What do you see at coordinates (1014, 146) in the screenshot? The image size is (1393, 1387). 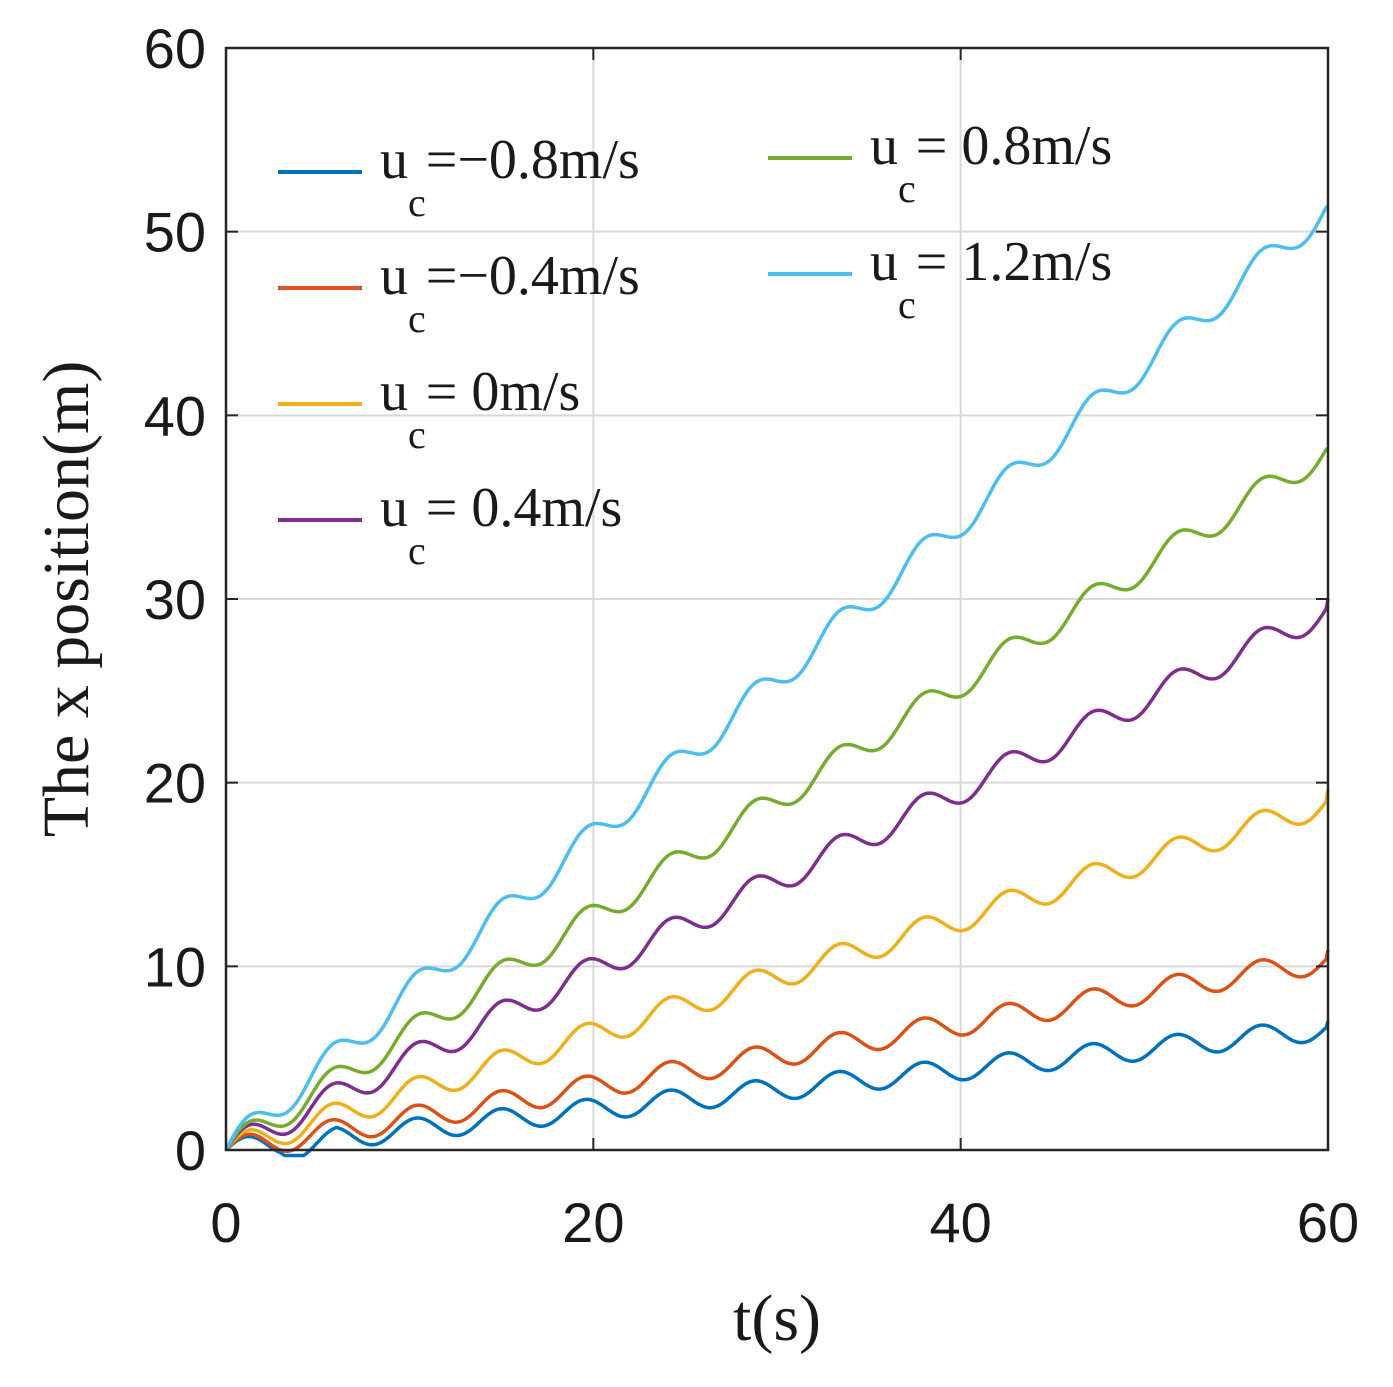 I see `legend-rest: = 0.8m/s` at bounding box center [1014, 146].